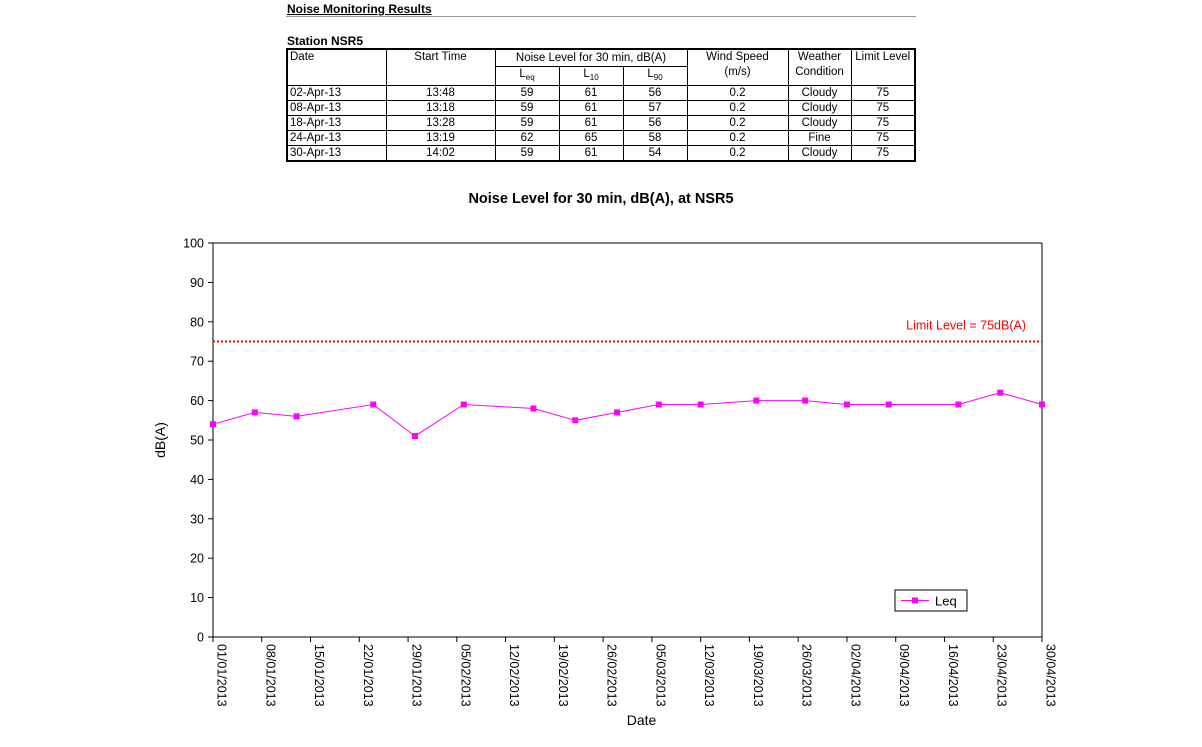 The height and width of the screenshot is (747, 1202). I want to click on header-l10-sub: 10, so click(594, 77).